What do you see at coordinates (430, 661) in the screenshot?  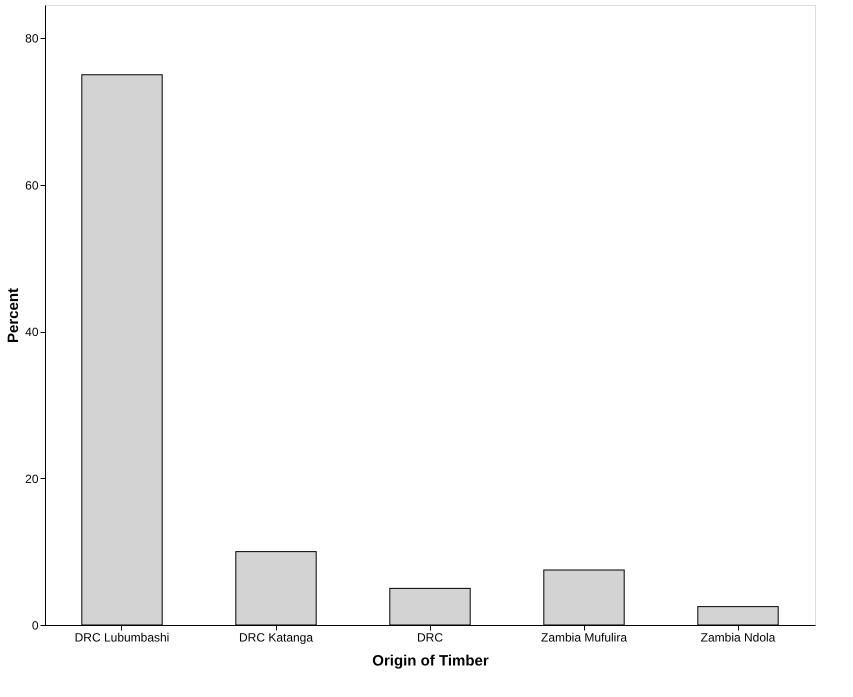 I see `x-axis-title: Origin of Timber` at bounding box center [430, 661].